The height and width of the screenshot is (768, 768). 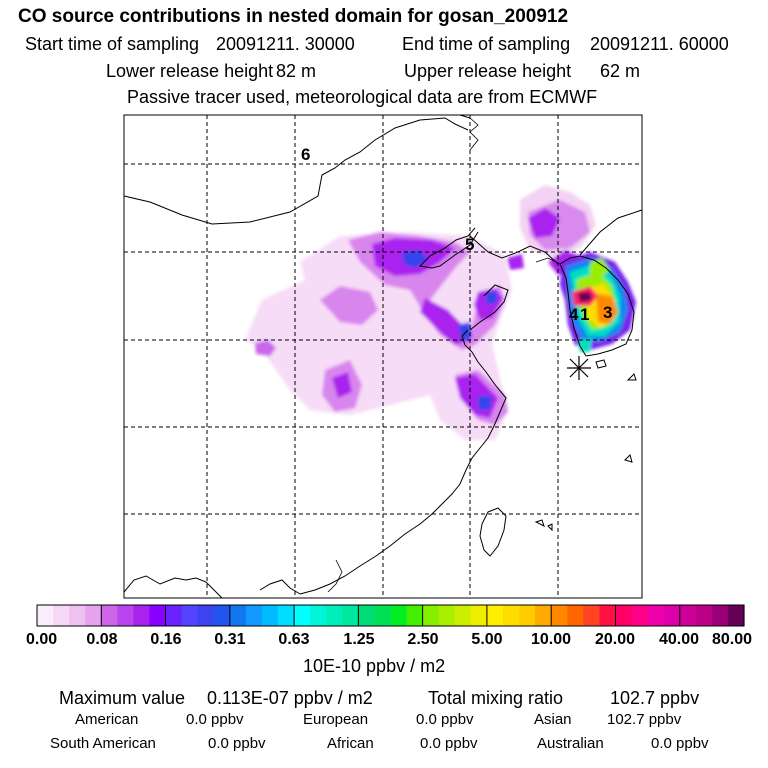 What do you see at coordinates (553, 719) in the screenshot?
I see `region-name: Asian` at bounding box center [553, 719].